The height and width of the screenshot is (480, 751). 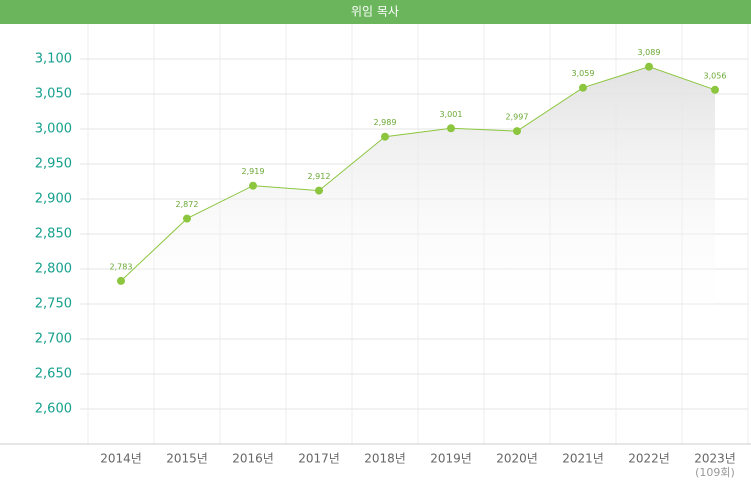 I want to click on x-tick-label: 2014년, so click(x=121, y=459).